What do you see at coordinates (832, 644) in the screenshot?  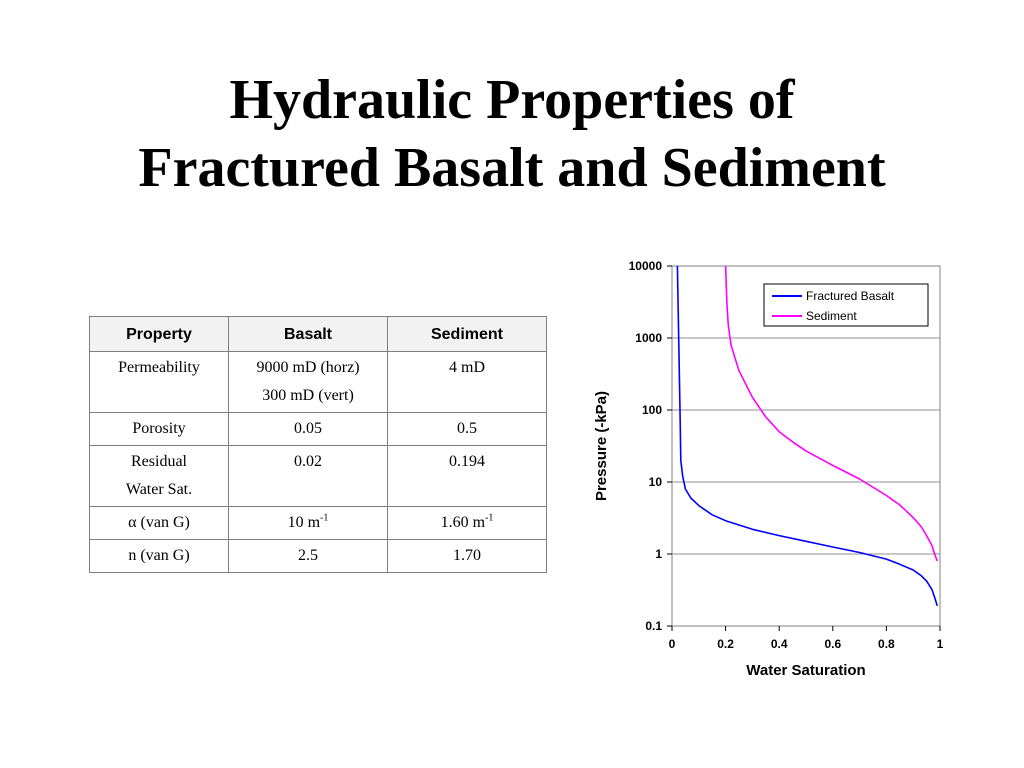 I see `x-tick-label: 0.6` at bounding box center [832, 644].